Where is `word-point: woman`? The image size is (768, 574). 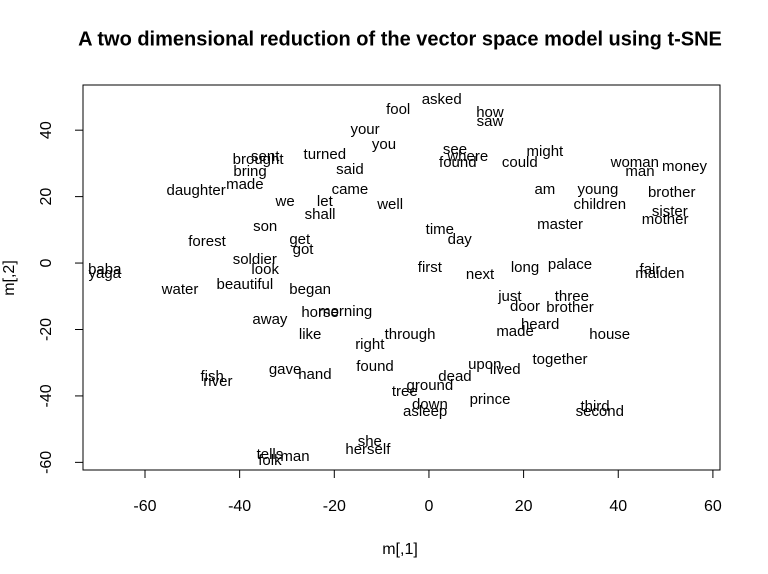 word-point: woman is located at coordinates (634, 162).